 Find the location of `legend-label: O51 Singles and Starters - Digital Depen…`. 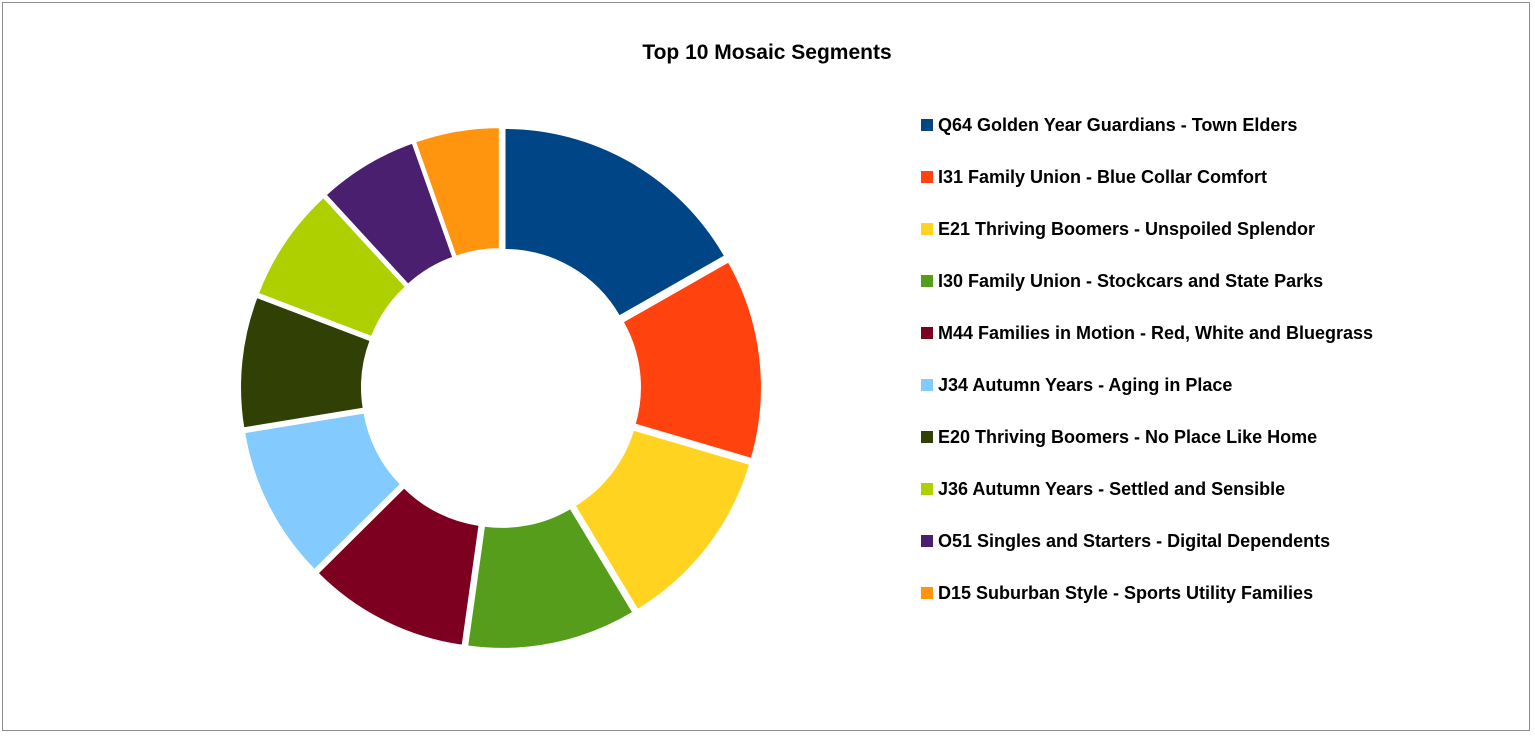

legend-label: O51 Singles and Starters - Digital Depen… is located at coordinates (1134, 540).